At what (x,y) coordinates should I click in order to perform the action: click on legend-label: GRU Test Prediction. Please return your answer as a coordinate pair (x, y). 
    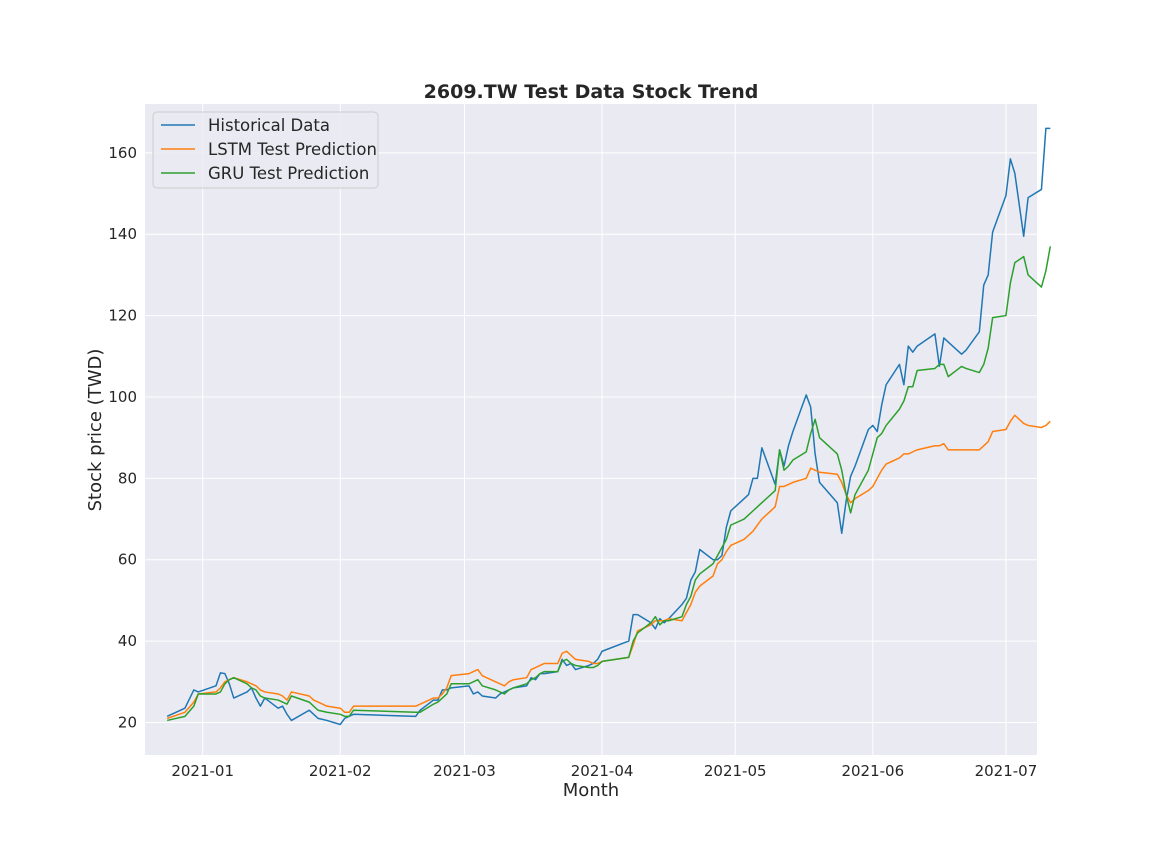
    Looking at the image, I should click on (288, 173).